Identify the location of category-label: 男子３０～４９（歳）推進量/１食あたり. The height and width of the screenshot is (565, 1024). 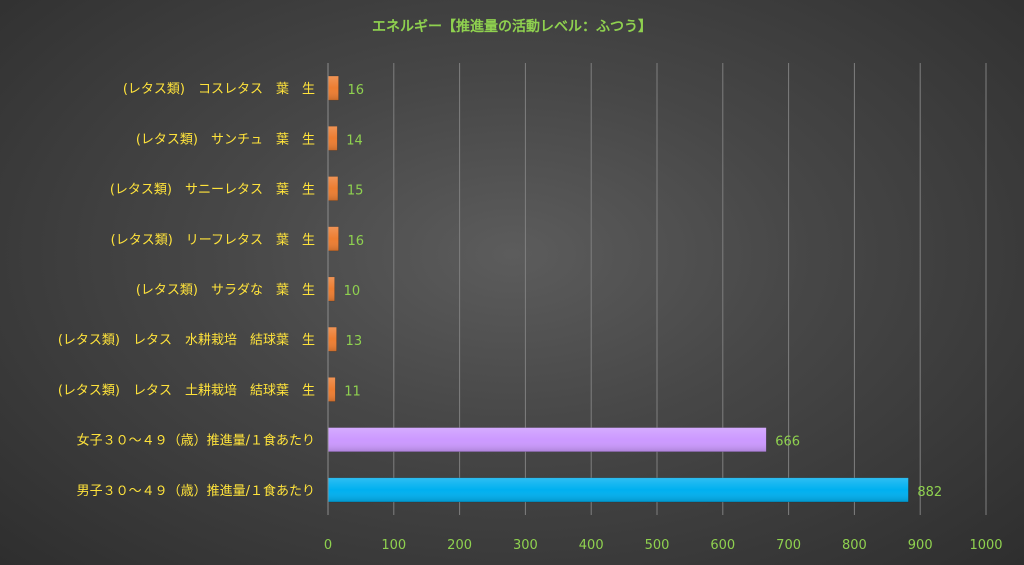
(196, 491).